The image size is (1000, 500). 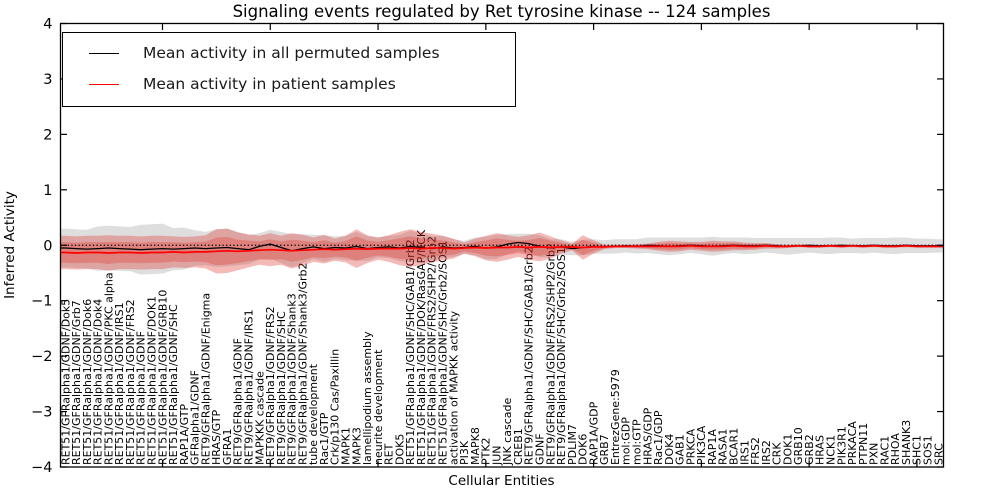 I want to click on x-tick-label: JNK cascade, so click(x=507, y=432).